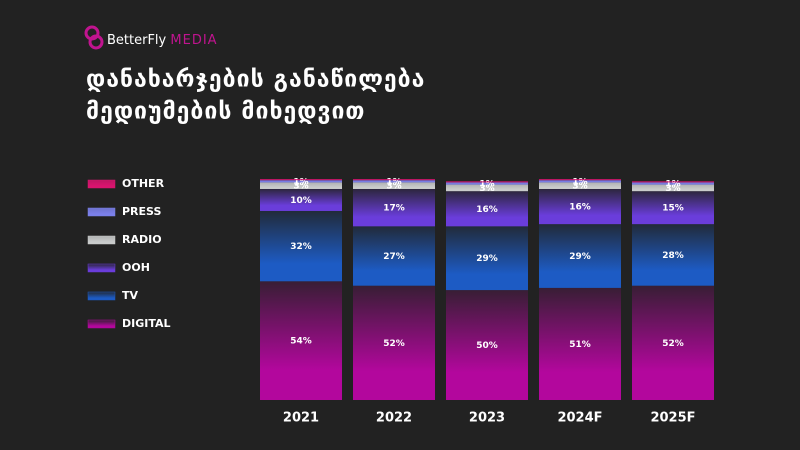 The image size is (800, 450). I want to click on logo: BetterFly MEDIA, so click(151, 37).